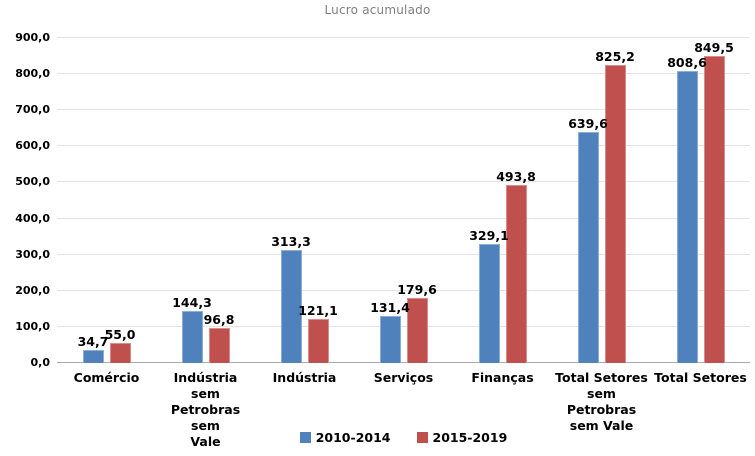 Image resolution: width=755 pixels, height=456 pixels. What do you see at coordinates (700, 377) in the screenshot?
I see `category-label: Total Setores` at bounding box center [700, 377].